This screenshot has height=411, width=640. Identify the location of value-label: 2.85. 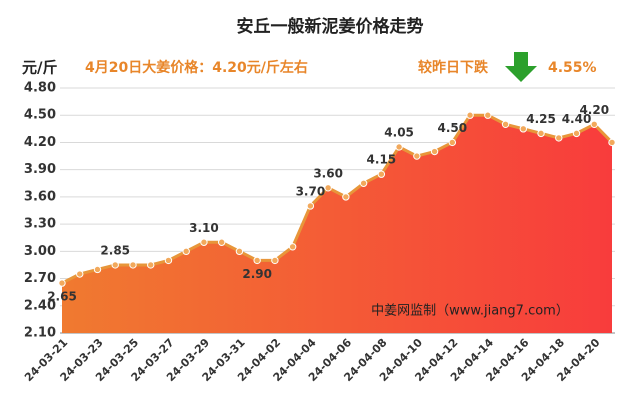
(115, 250).